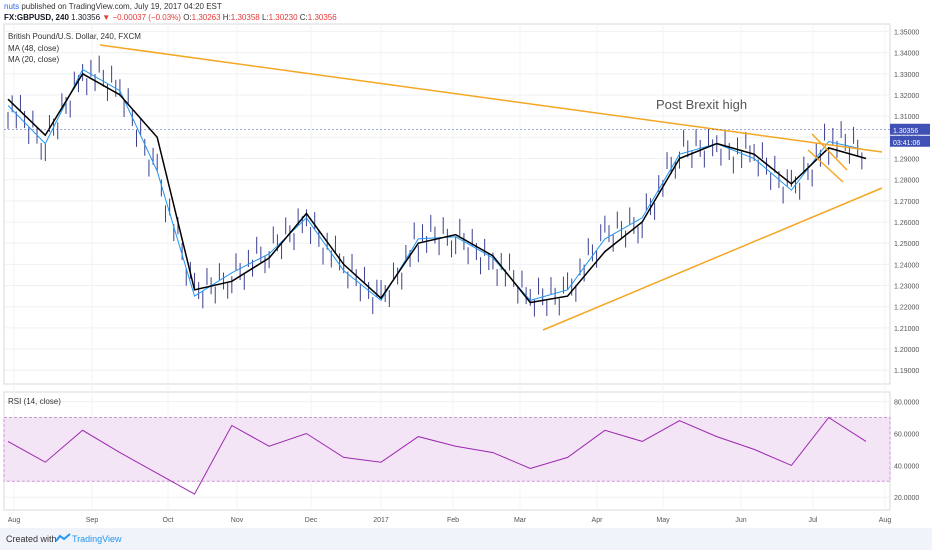  What do you see at coordinates (237, 520) in the screenshot?
I see `time-tick: Nov` at bounding box center [237, 520].